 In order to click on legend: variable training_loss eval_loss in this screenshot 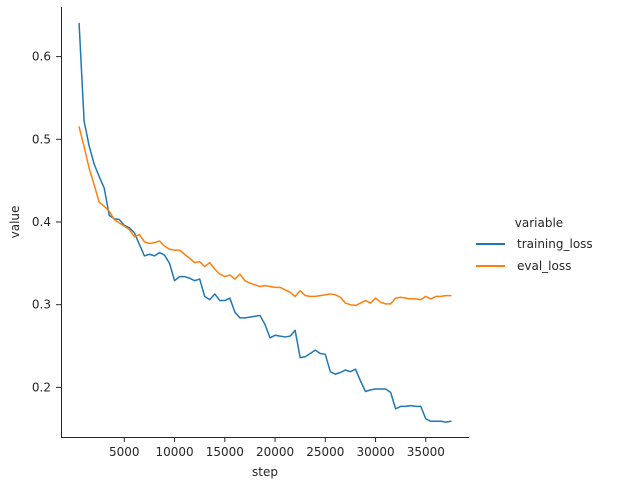, I will do `click(534, 244)`.